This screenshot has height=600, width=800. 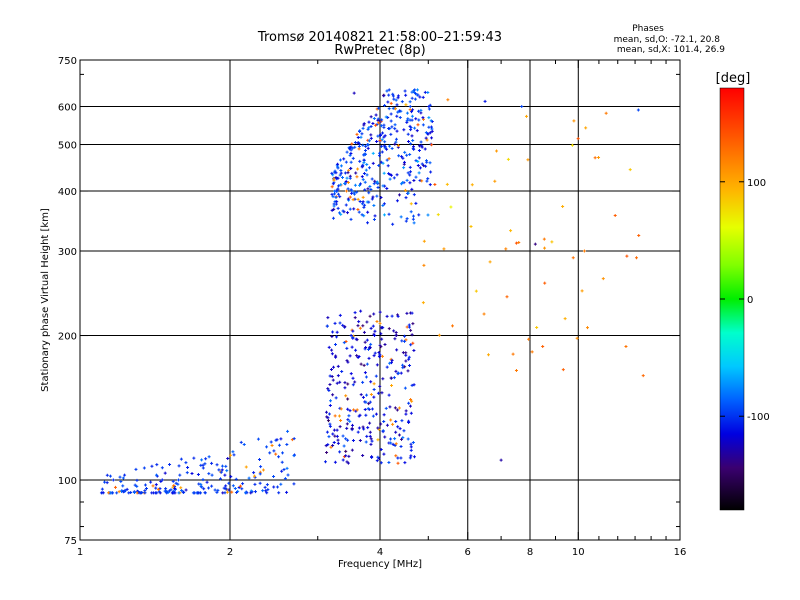 What do you see at coordinates (67, 146) in the screenshot?
I see `y-tick-label: 500` at bounding box center [67, 146].